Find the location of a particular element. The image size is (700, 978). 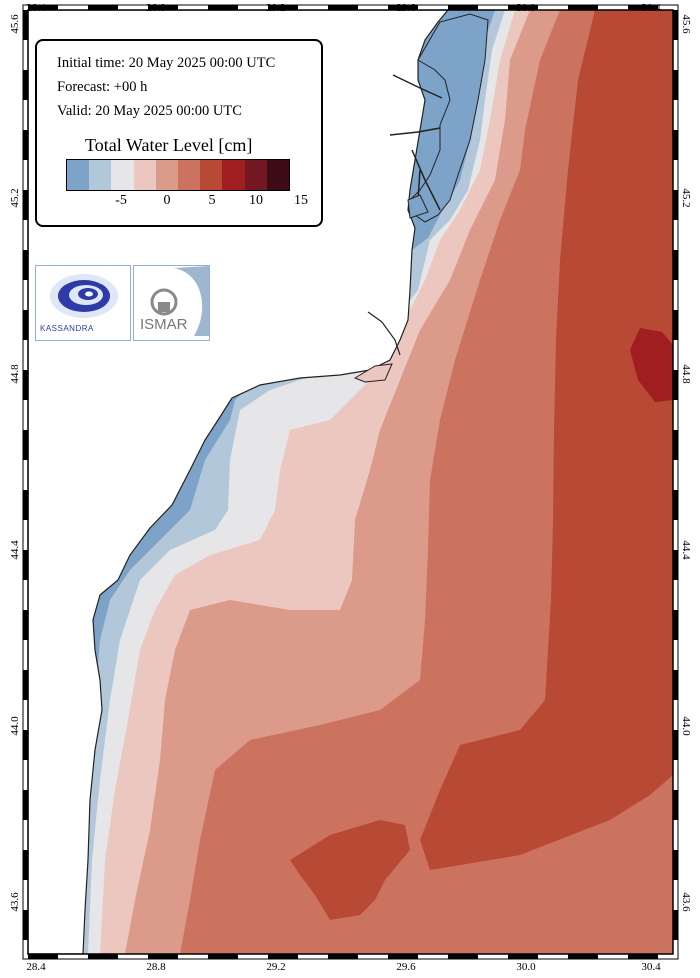

y-tick-label: 44.8 is located at coordinates (686, 374).